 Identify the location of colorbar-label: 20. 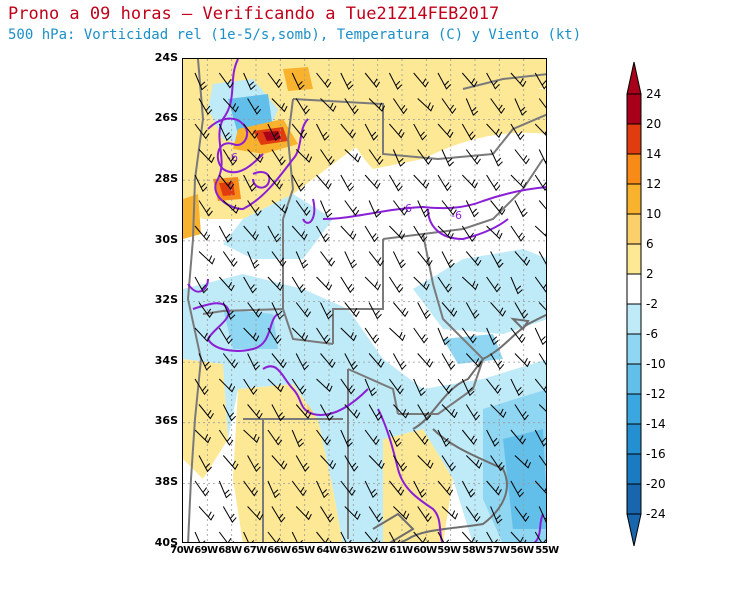
(654, 124).